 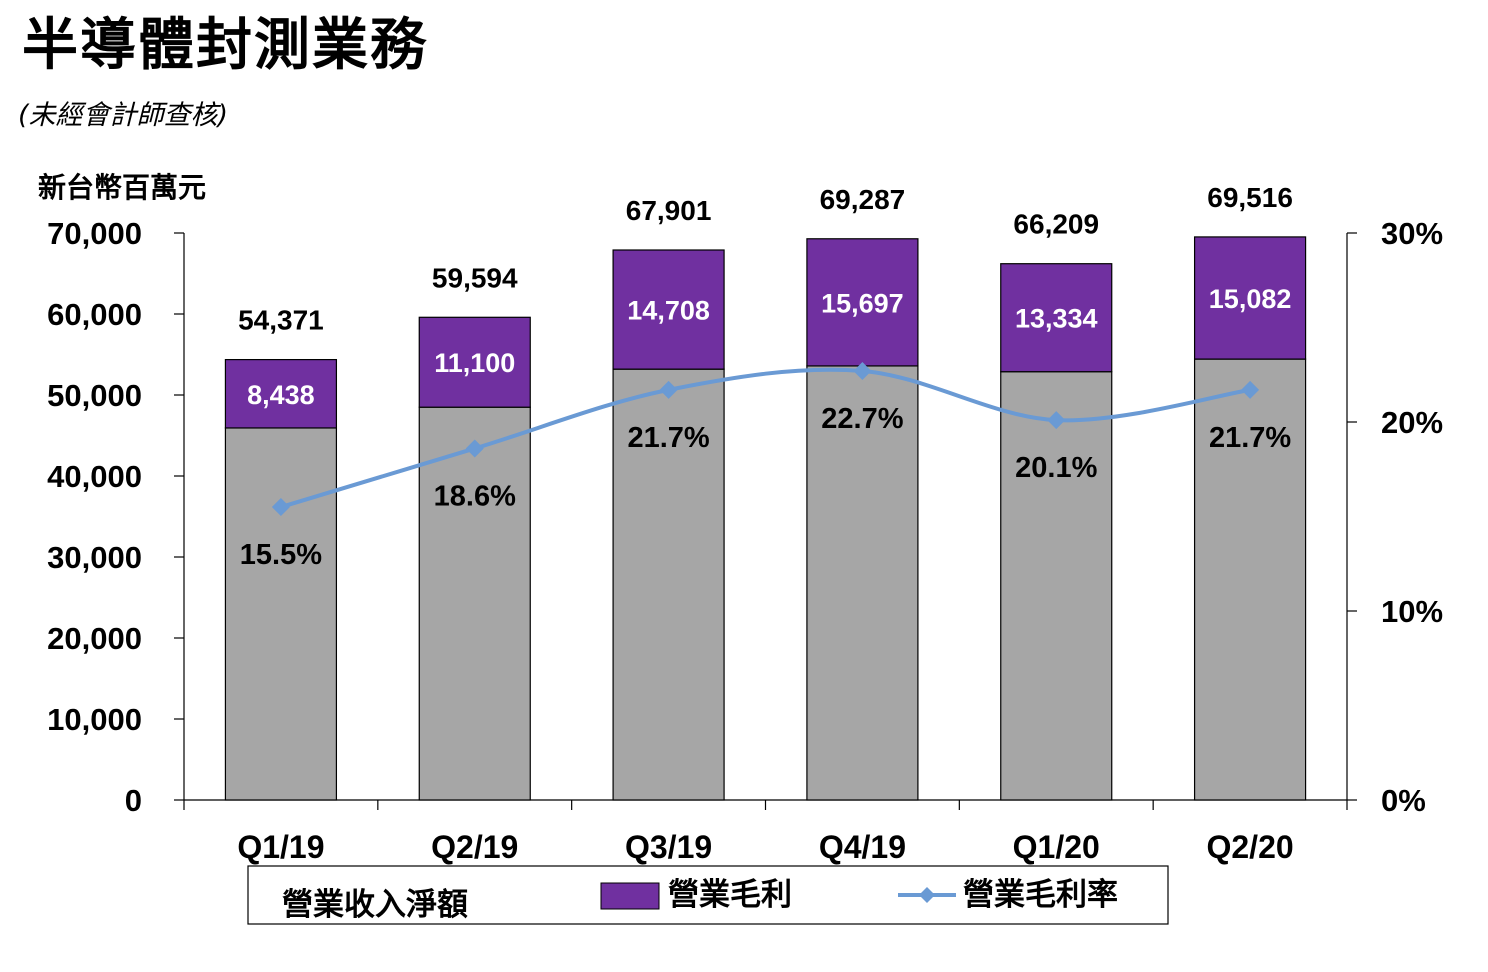 I want to click on y-tick-label-right: 30%, so click(x=1412, y=233).